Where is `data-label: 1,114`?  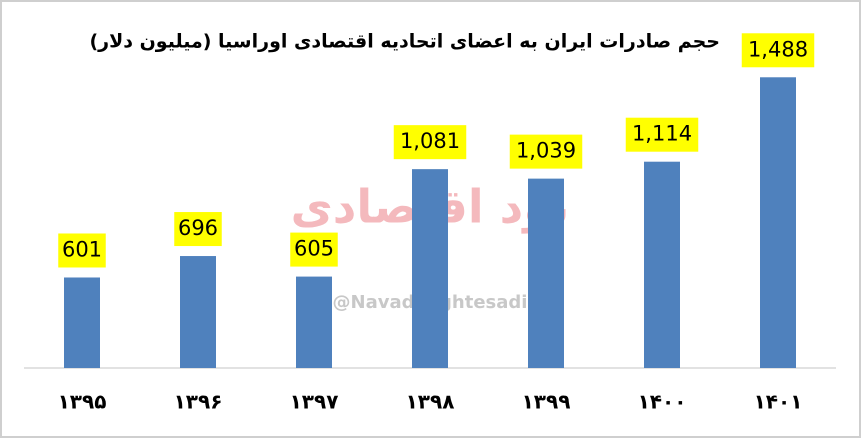 data-label: 1,114 is located at coordinates (662, 134).